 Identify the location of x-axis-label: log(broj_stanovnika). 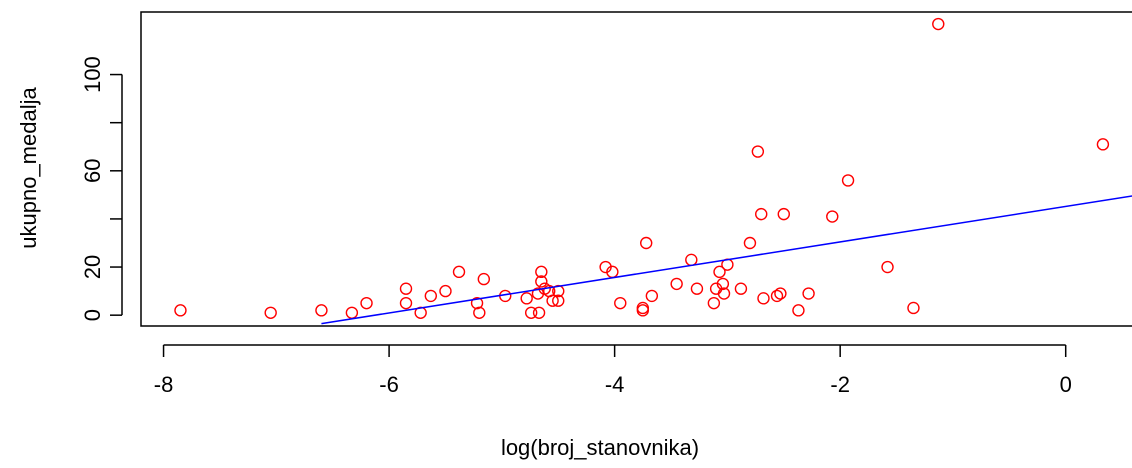
(600, 447).